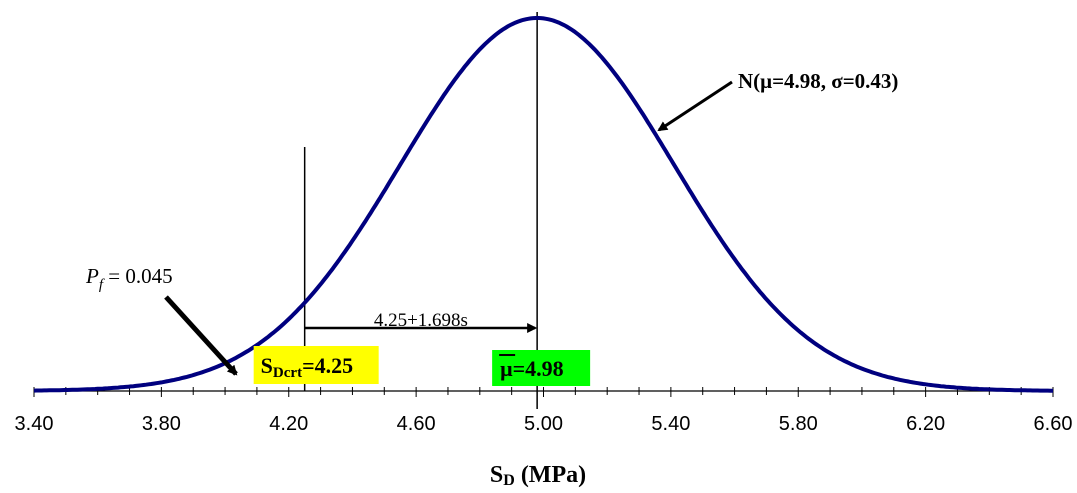 This screenshot has height=493, width=1077. I want to click on x-tick-label: 5.80, so click(798, 424).